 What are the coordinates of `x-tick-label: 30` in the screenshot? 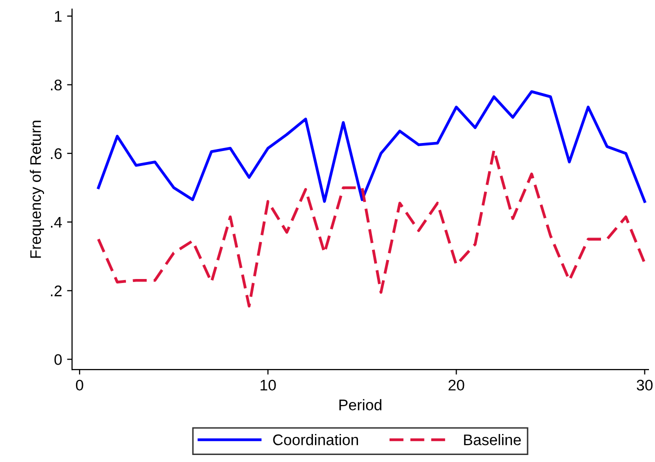 It's located at (644, 385).